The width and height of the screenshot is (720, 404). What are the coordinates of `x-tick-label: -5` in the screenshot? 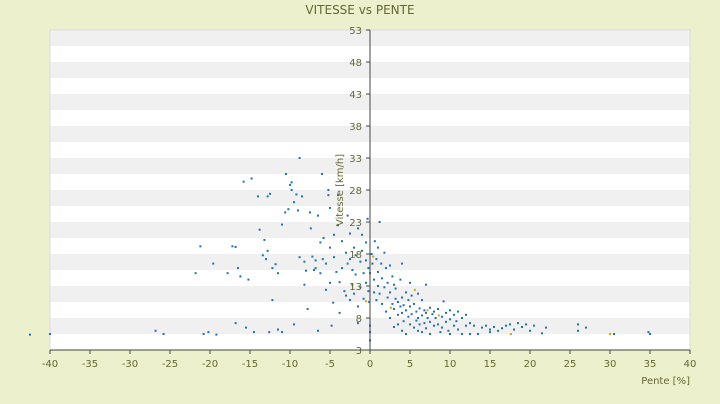 It's located at (330, 364).